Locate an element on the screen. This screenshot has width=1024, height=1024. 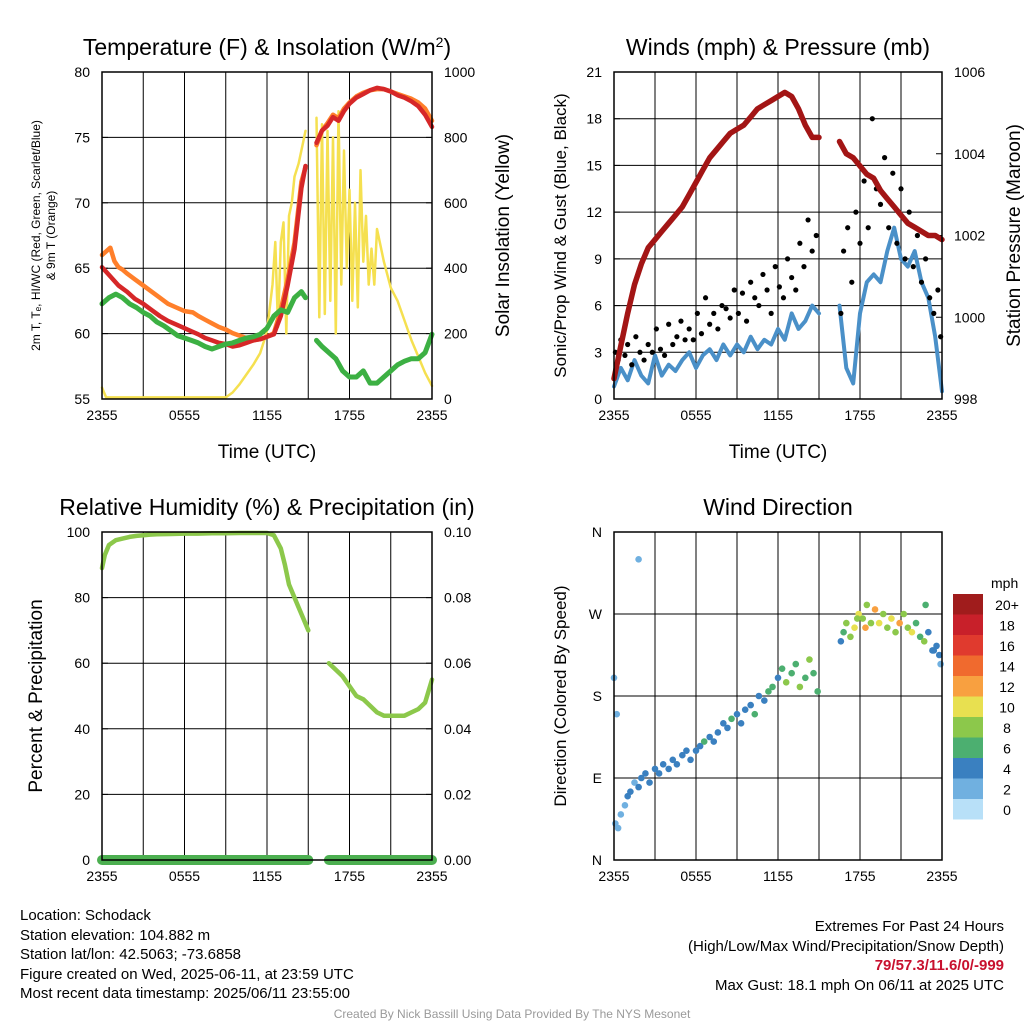
y2-tick-label: 998 is located at coordinates (966, 399).